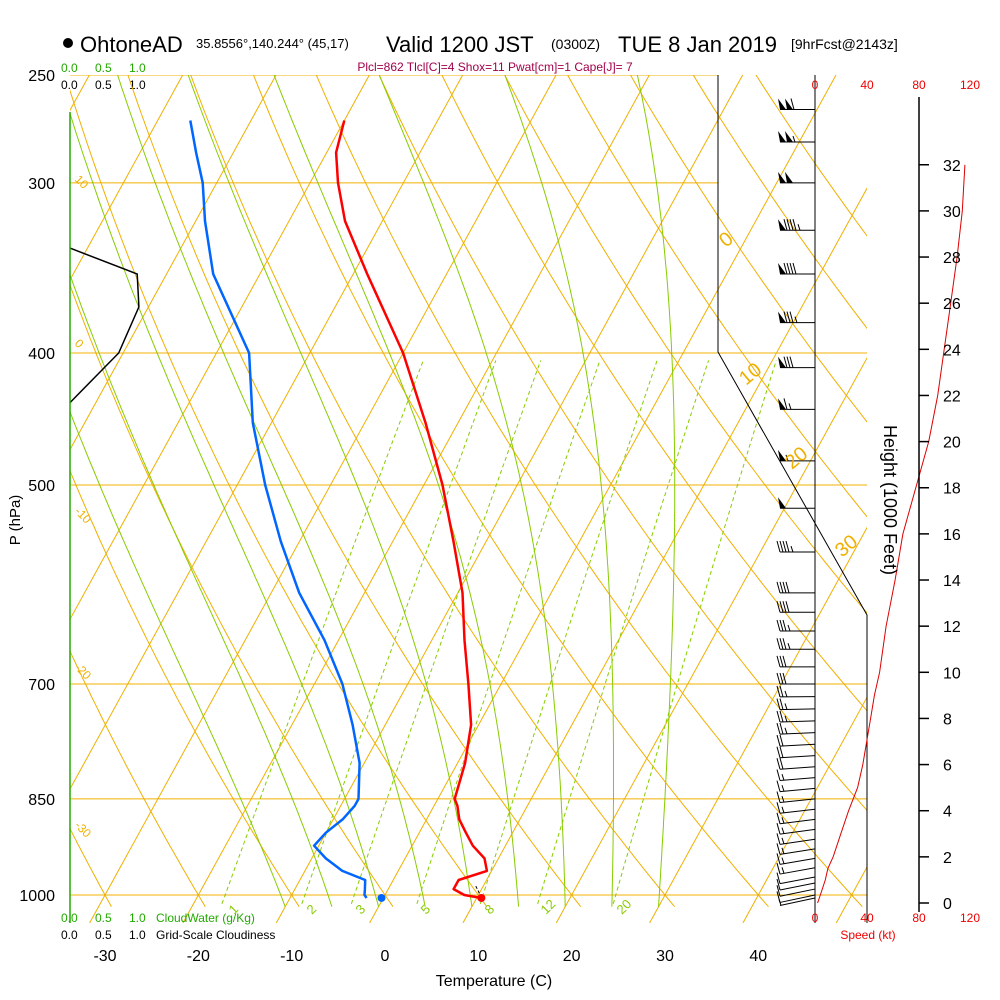 The height and width of the screenshot is (1000, 1000). I want to click on top-cloudiness-tick: 0.0, so click(69, 85).